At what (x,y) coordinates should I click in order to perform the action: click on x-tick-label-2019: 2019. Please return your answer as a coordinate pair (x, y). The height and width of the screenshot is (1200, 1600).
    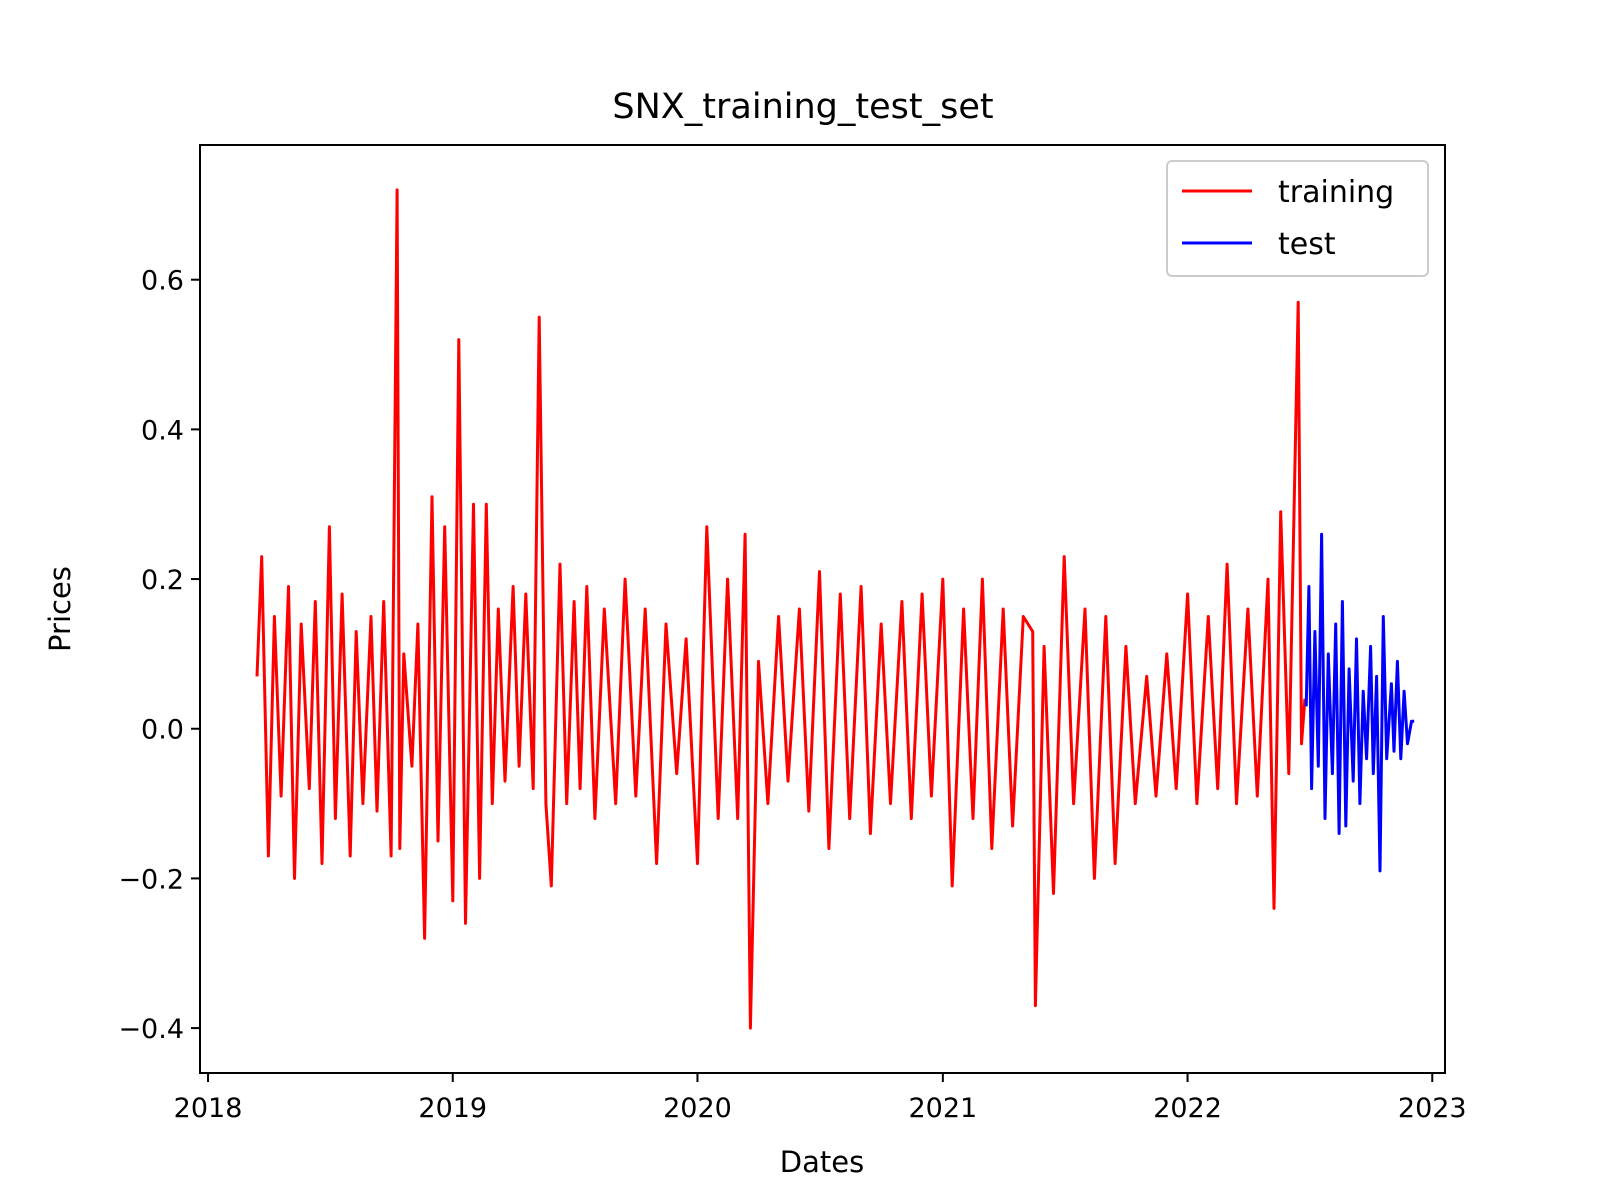
    Looking at the image, I should click on (452, 1108).